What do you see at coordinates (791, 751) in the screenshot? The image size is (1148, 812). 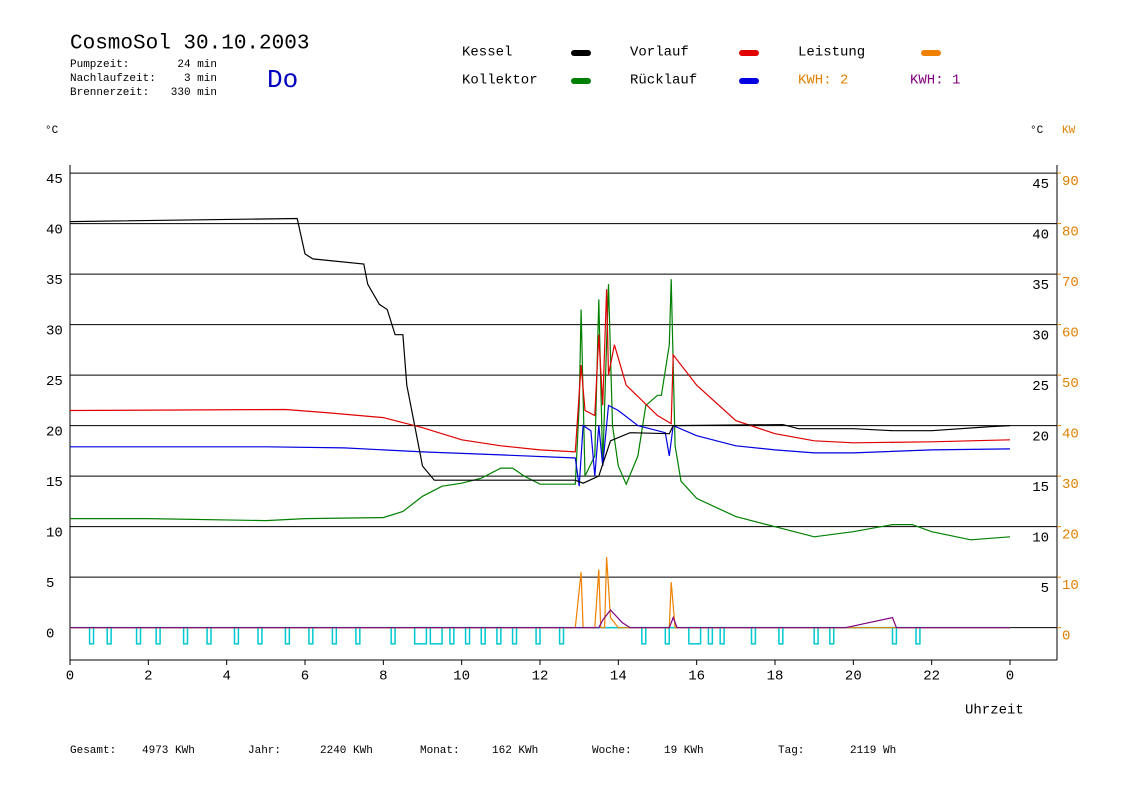 I see `footer-label: Tag:` at bounding box center [791, 751].